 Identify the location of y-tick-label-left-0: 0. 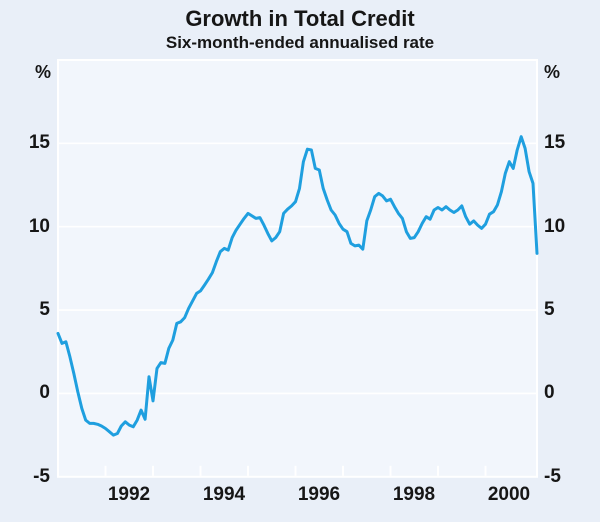
(44, 392).